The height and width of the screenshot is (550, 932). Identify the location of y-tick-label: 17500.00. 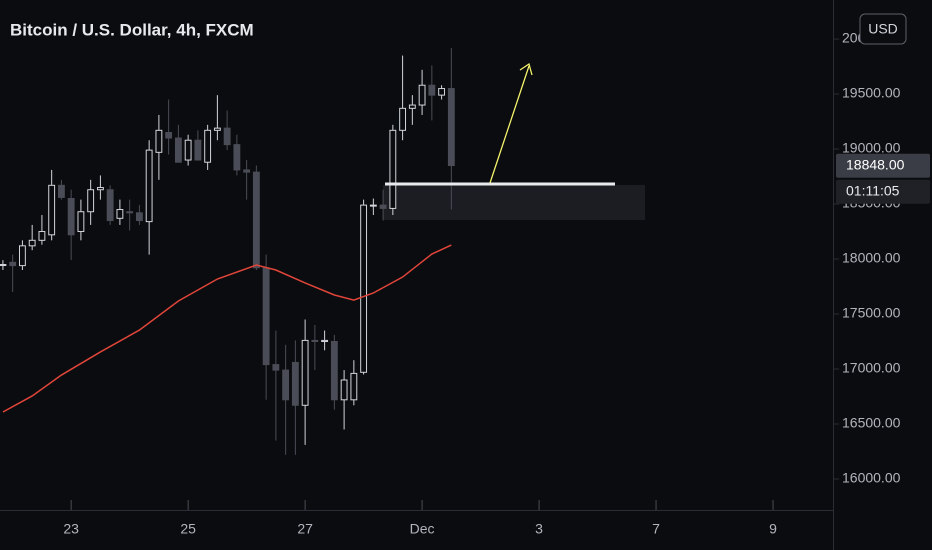
(871, 313).